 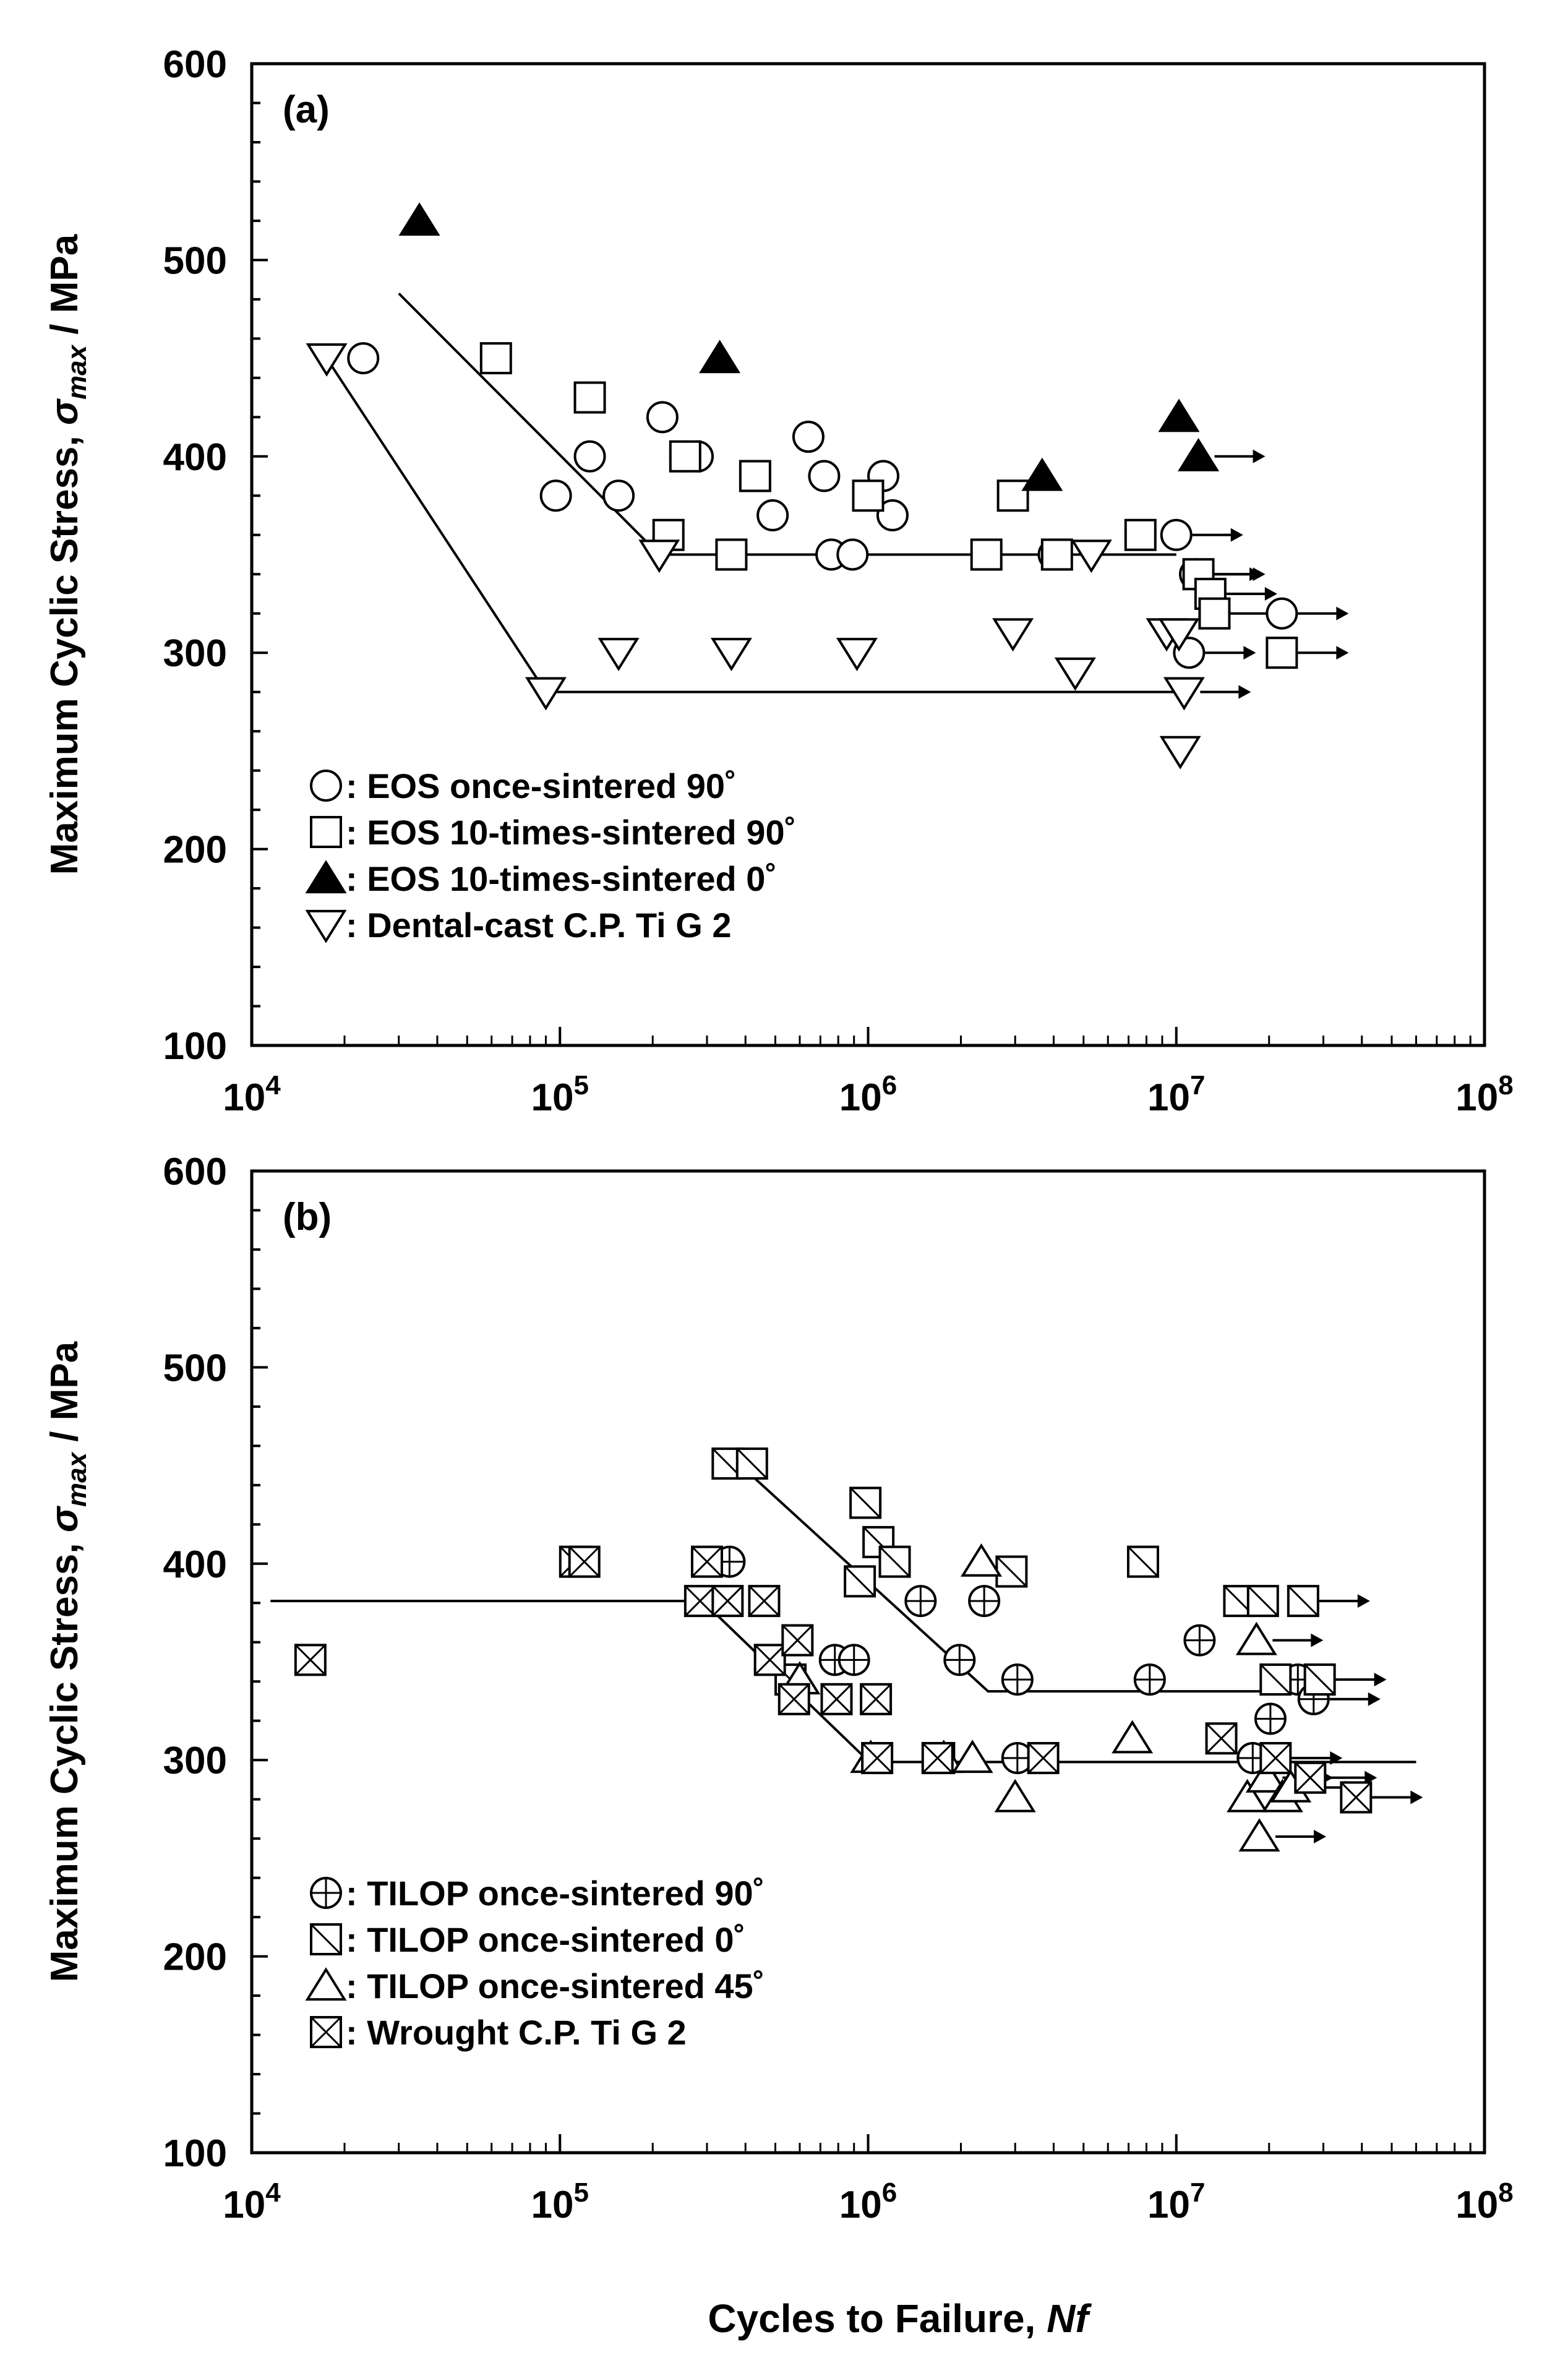 I want to click on x-tick-exponent: 7, so click(x=1197, y=1085).